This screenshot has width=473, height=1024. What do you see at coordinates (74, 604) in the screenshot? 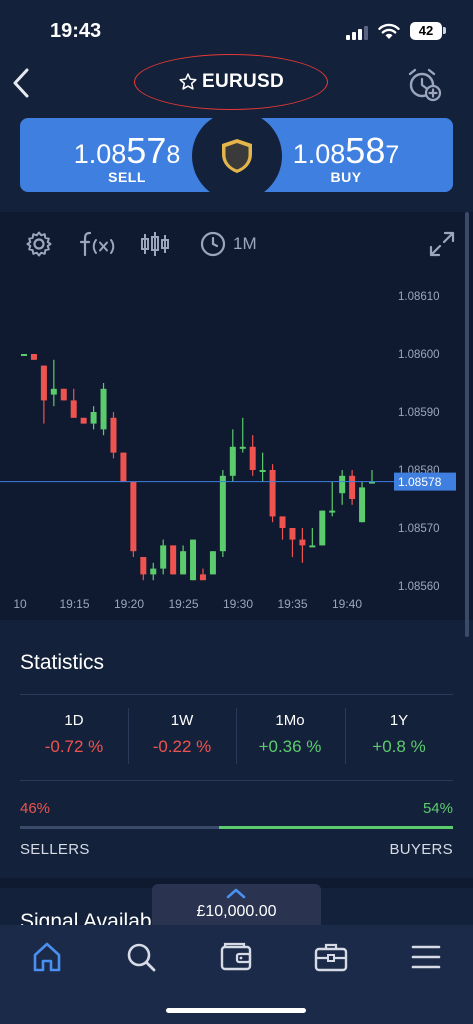
I see `x-tick-label: 19:15` at bounding box center [74, 604].